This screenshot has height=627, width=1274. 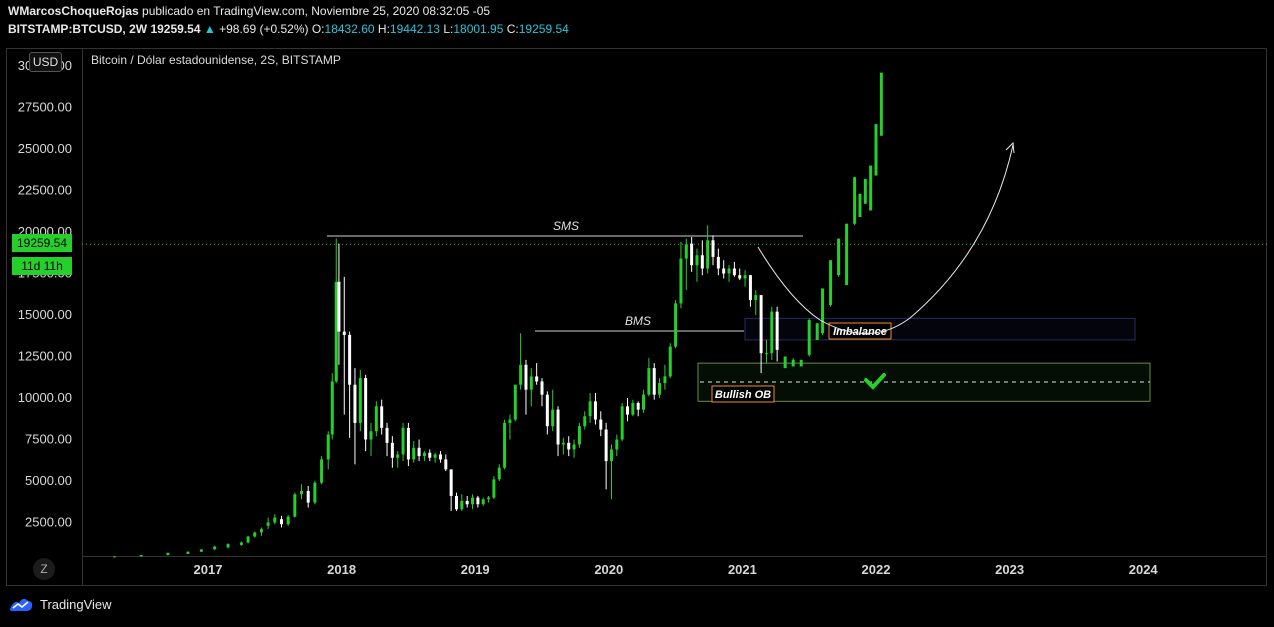 I want to click on zoom-button: Z, so click(x=44, y=569).